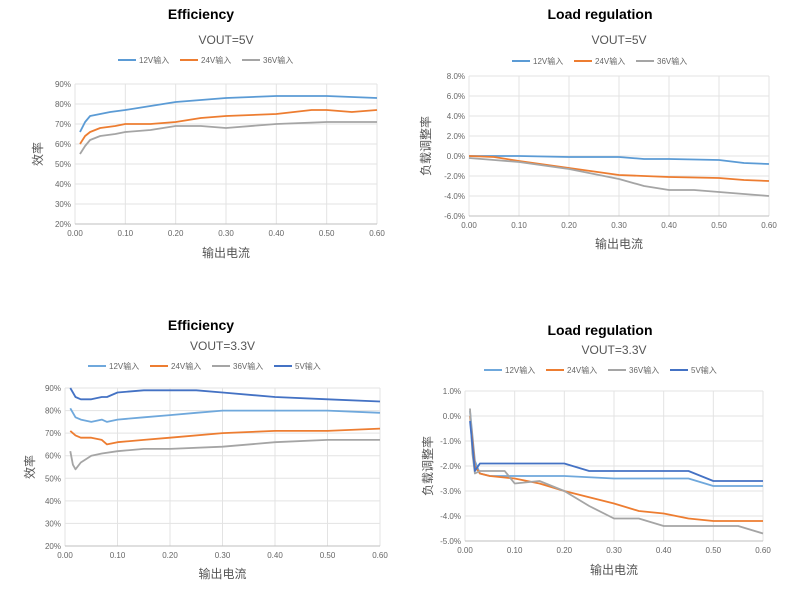 This screenshot has height=596, width=799. Describe the element at coordinates (456, 76) in the screenshot. I see `y-tick-label: 8.0%` at that location.